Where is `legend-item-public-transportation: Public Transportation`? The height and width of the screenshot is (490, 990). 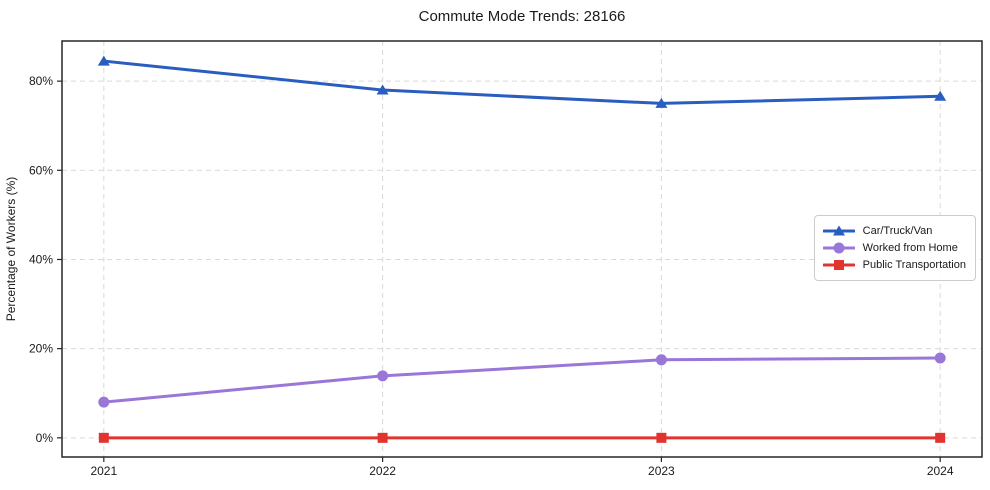
legend-item-public-transportation: Public Transportation is located at coordinates (894, 265).